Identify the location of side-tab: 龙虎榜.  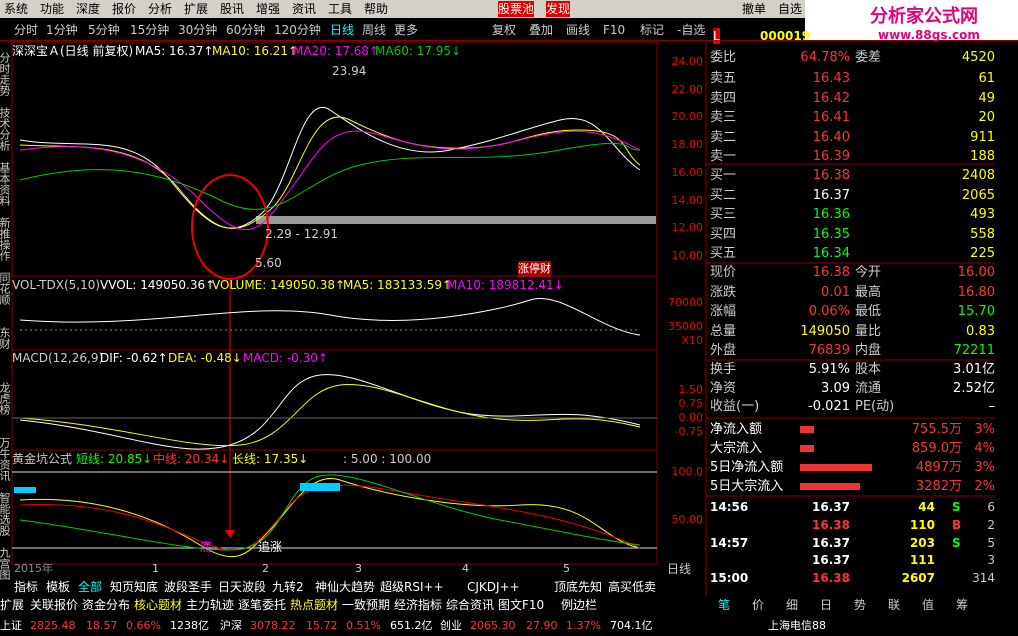
(5, 398).